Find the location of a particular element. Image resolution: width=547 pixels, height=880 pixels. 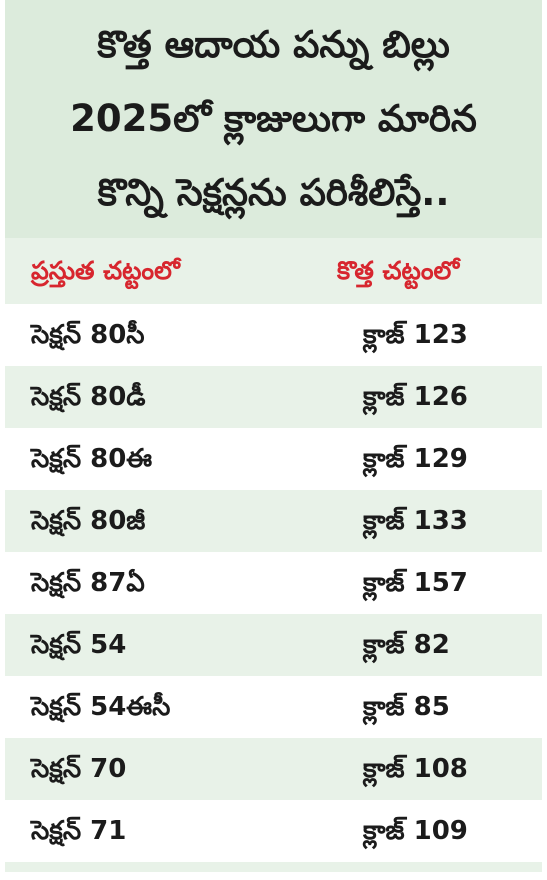

section-cell: సెక్షన్‌ 70 is located at coordinates (79, 769).